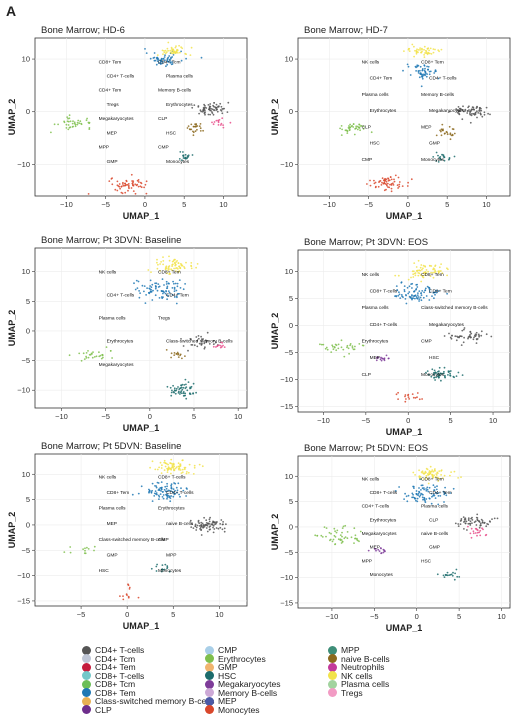  Describe the element at coordinates (86, 667) in the screenshot. I see `legend-swatch` at that location.